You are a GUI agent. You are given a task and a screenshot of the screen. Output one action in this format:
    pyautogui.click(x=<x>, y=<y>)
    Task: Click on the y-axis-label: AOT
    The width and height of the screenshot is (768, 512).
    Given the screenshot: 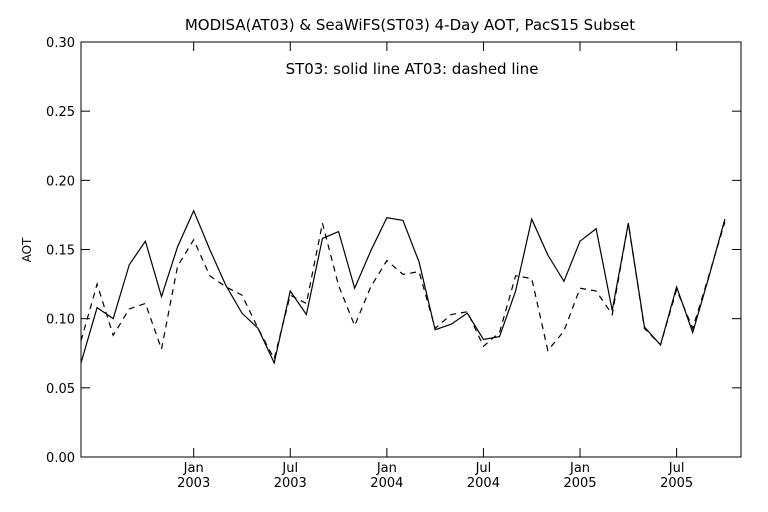 What is the action you would take?
    pyautogui.click(x=27, y=249)
    